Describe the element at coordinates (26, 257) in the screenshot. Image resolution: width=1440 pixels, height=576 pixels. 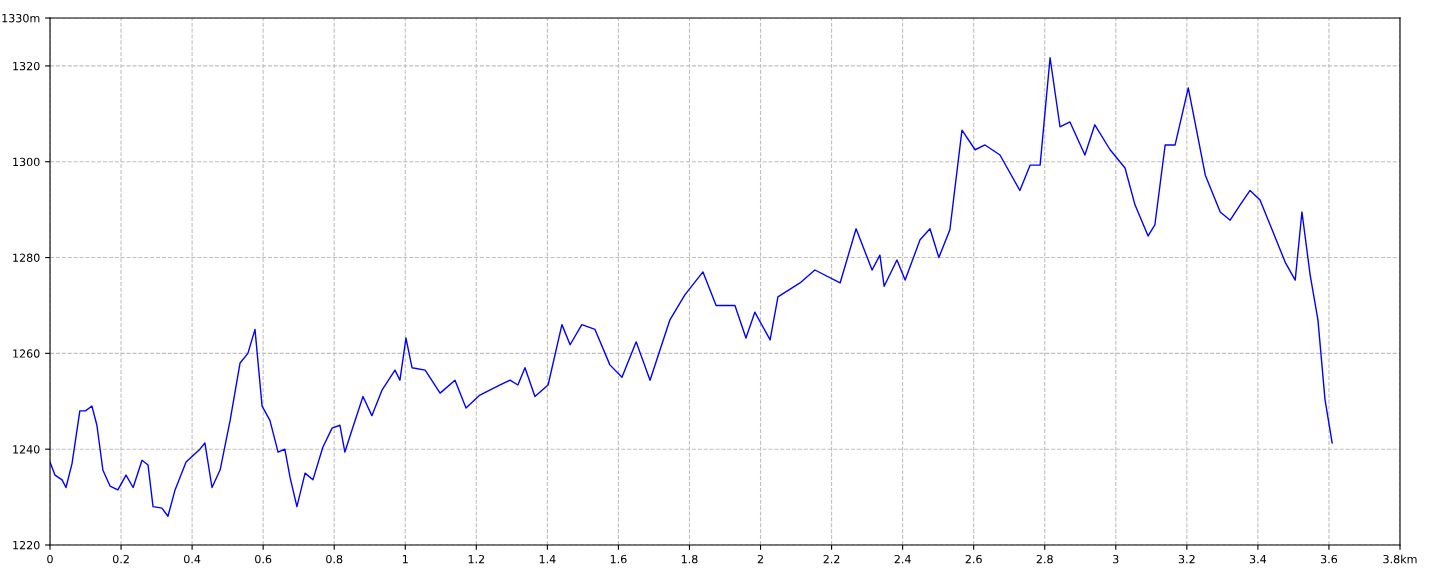
I see `y-tick-label: 1280` at that location.